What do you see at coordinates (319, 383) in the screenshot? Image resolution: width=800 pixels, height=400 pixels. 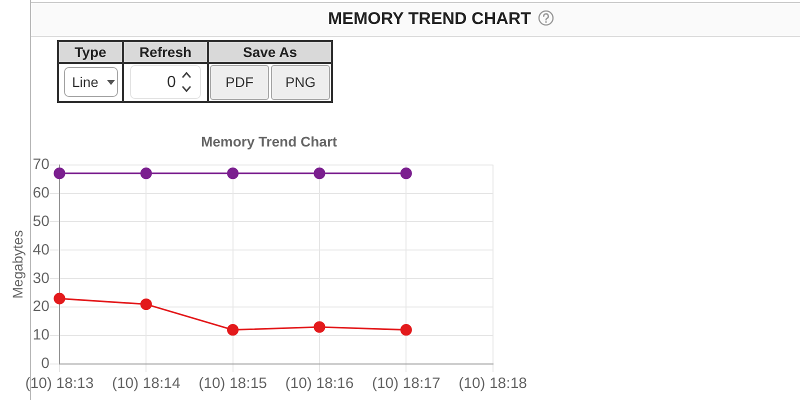 I see `x-tick-label: (10) 18:16` at bounding box center [319, 383].